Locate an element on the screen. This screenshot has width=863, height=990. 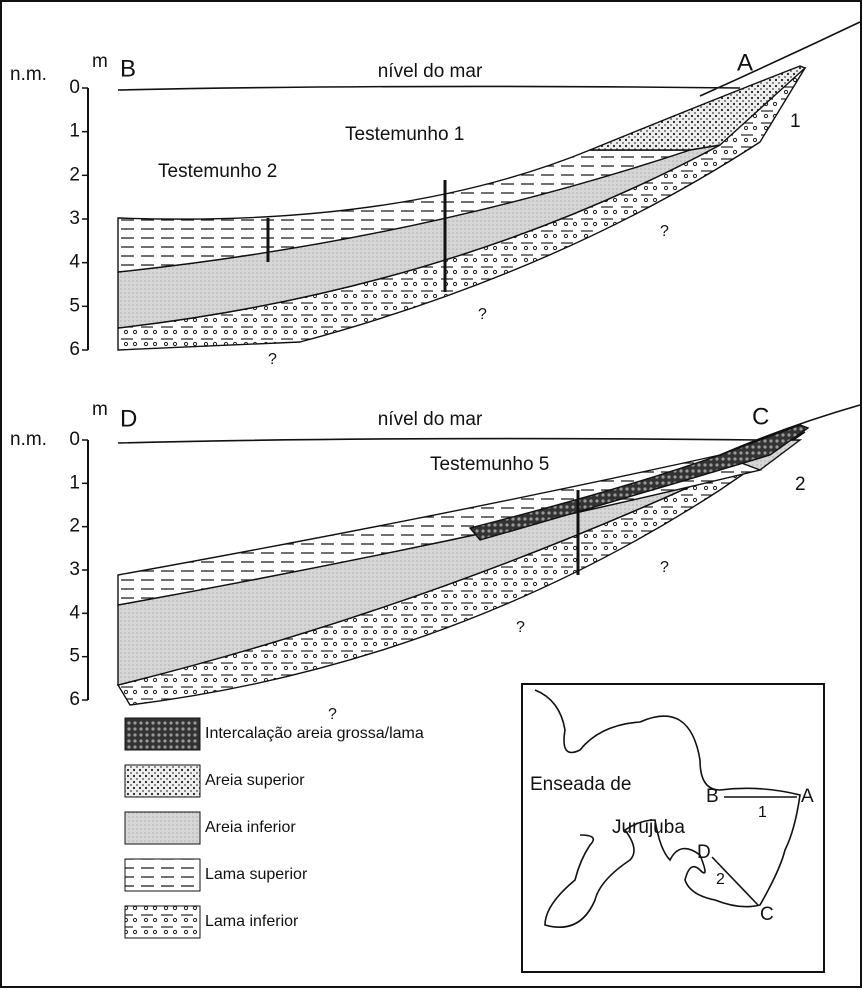
point-label: B is located at coordinates (128, 68).